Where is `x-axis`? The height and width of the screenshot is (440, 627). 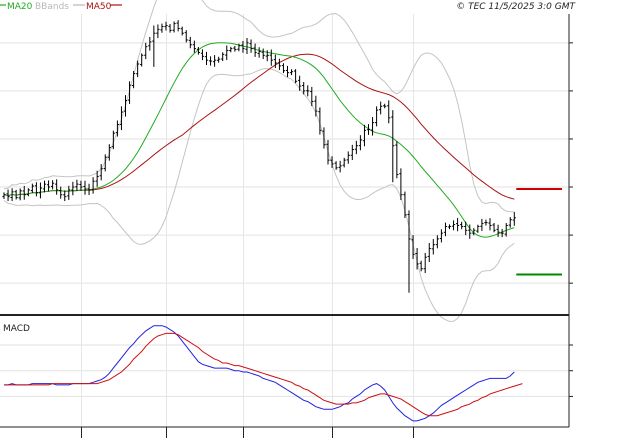 x-axis is located at coordinates (247, 432).